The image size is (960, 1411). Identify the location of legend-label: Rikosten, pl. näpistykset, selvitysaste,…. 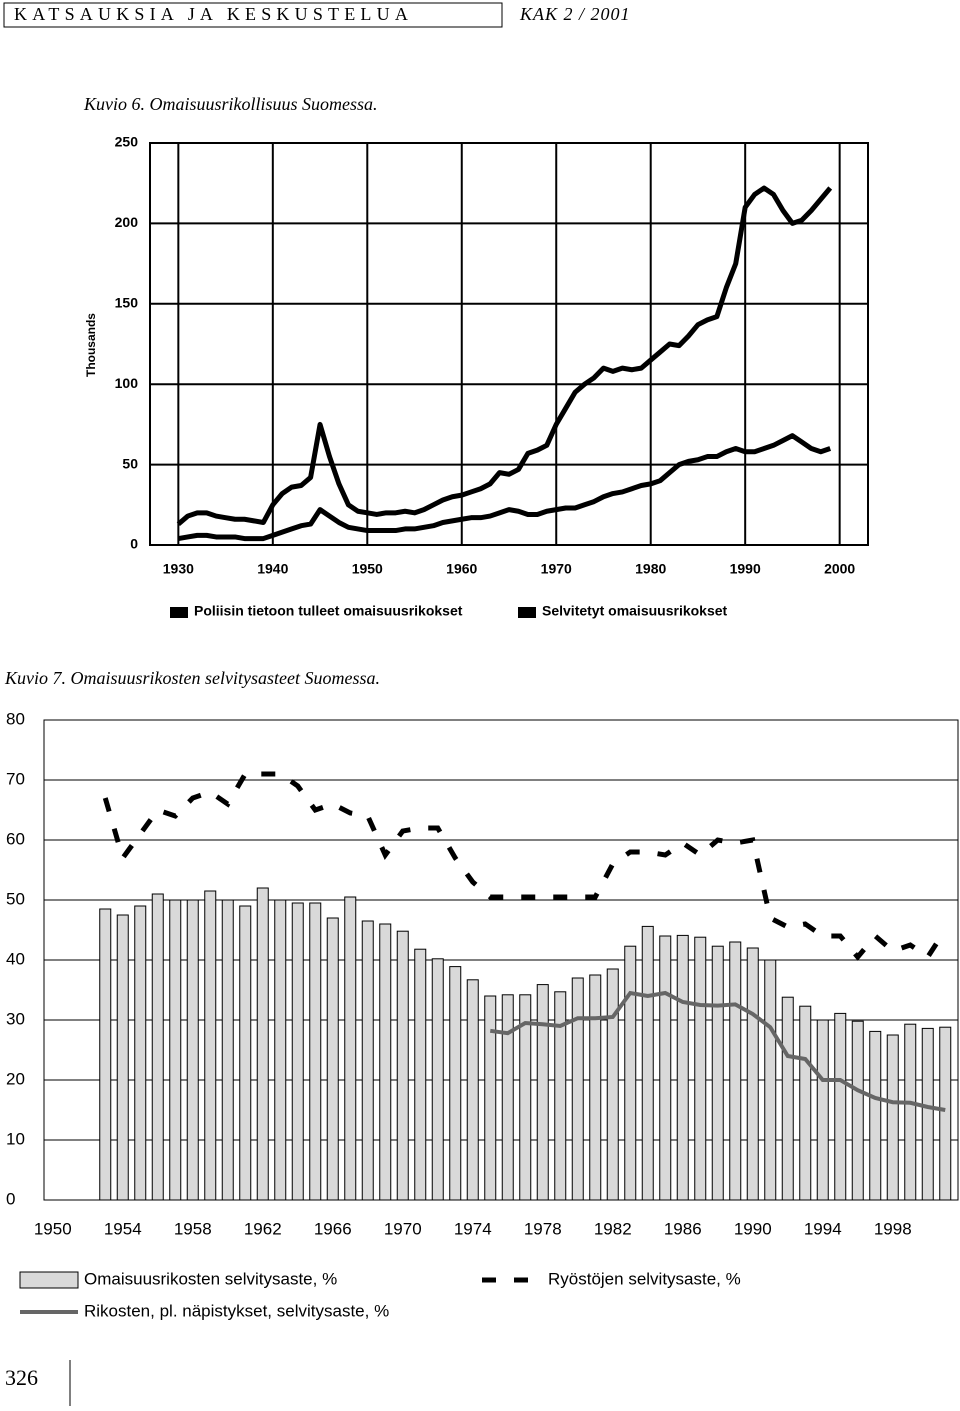
(236, 1310).